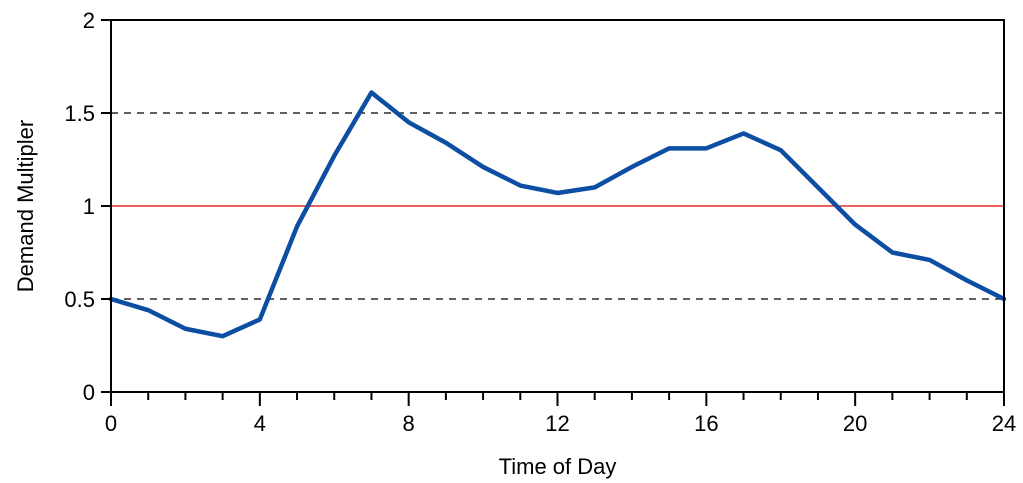  I want to click on y-tick-label: 0.5, so click(79, 299).